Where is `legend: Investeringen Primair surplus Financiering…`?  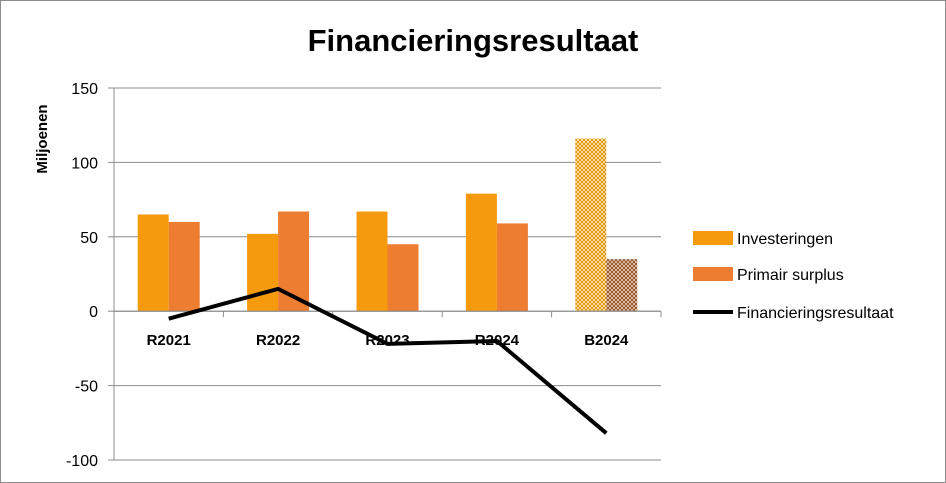 legend: Investeringen Primair surplus Financiering… is located at coordinates (793, 276).